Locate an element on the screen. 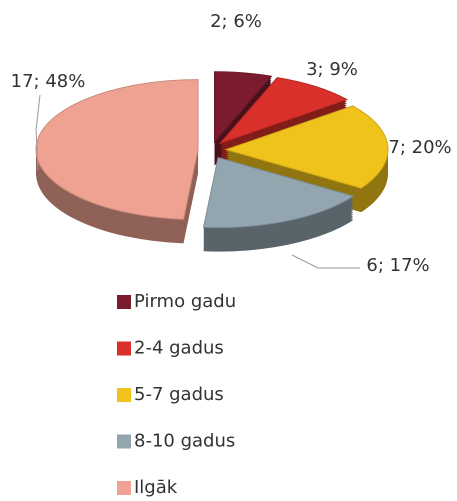  data-label: 17; 48% is located at coordinates (48, 81).